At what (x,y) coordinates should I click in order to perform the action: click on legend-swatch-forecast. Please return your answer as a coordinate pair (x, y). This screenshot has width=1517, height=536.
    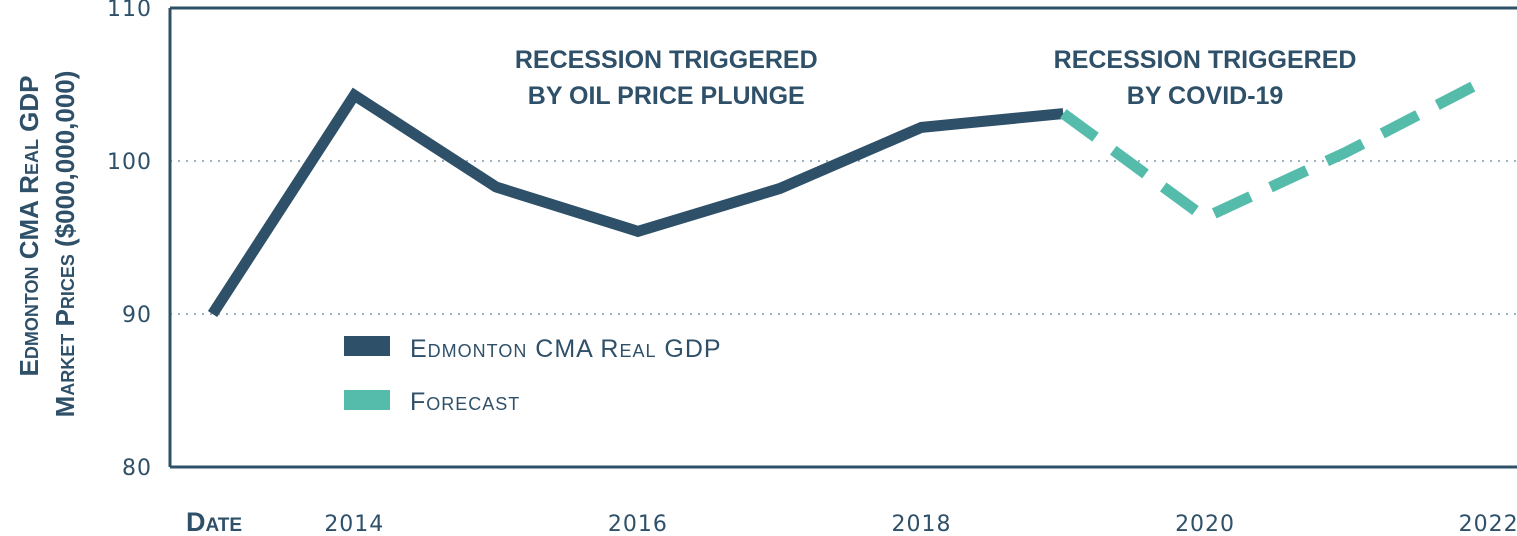
    Looking at the image, I should click on (367, 400).